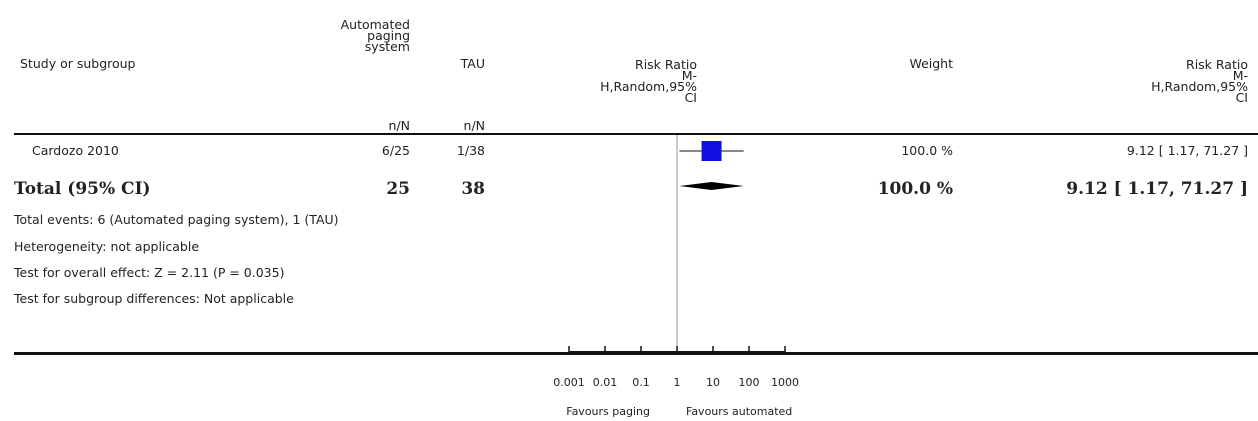  I want to click on study-name: Cardozo 2010, so click(75, 150).